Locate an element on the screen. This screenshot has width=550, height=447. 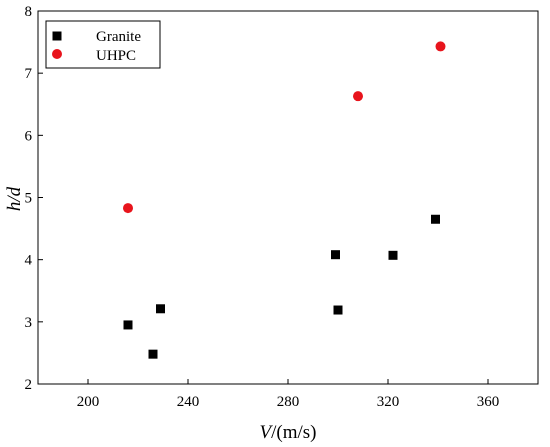
y-tick-label: 6 is located at coordinates (29, 136).